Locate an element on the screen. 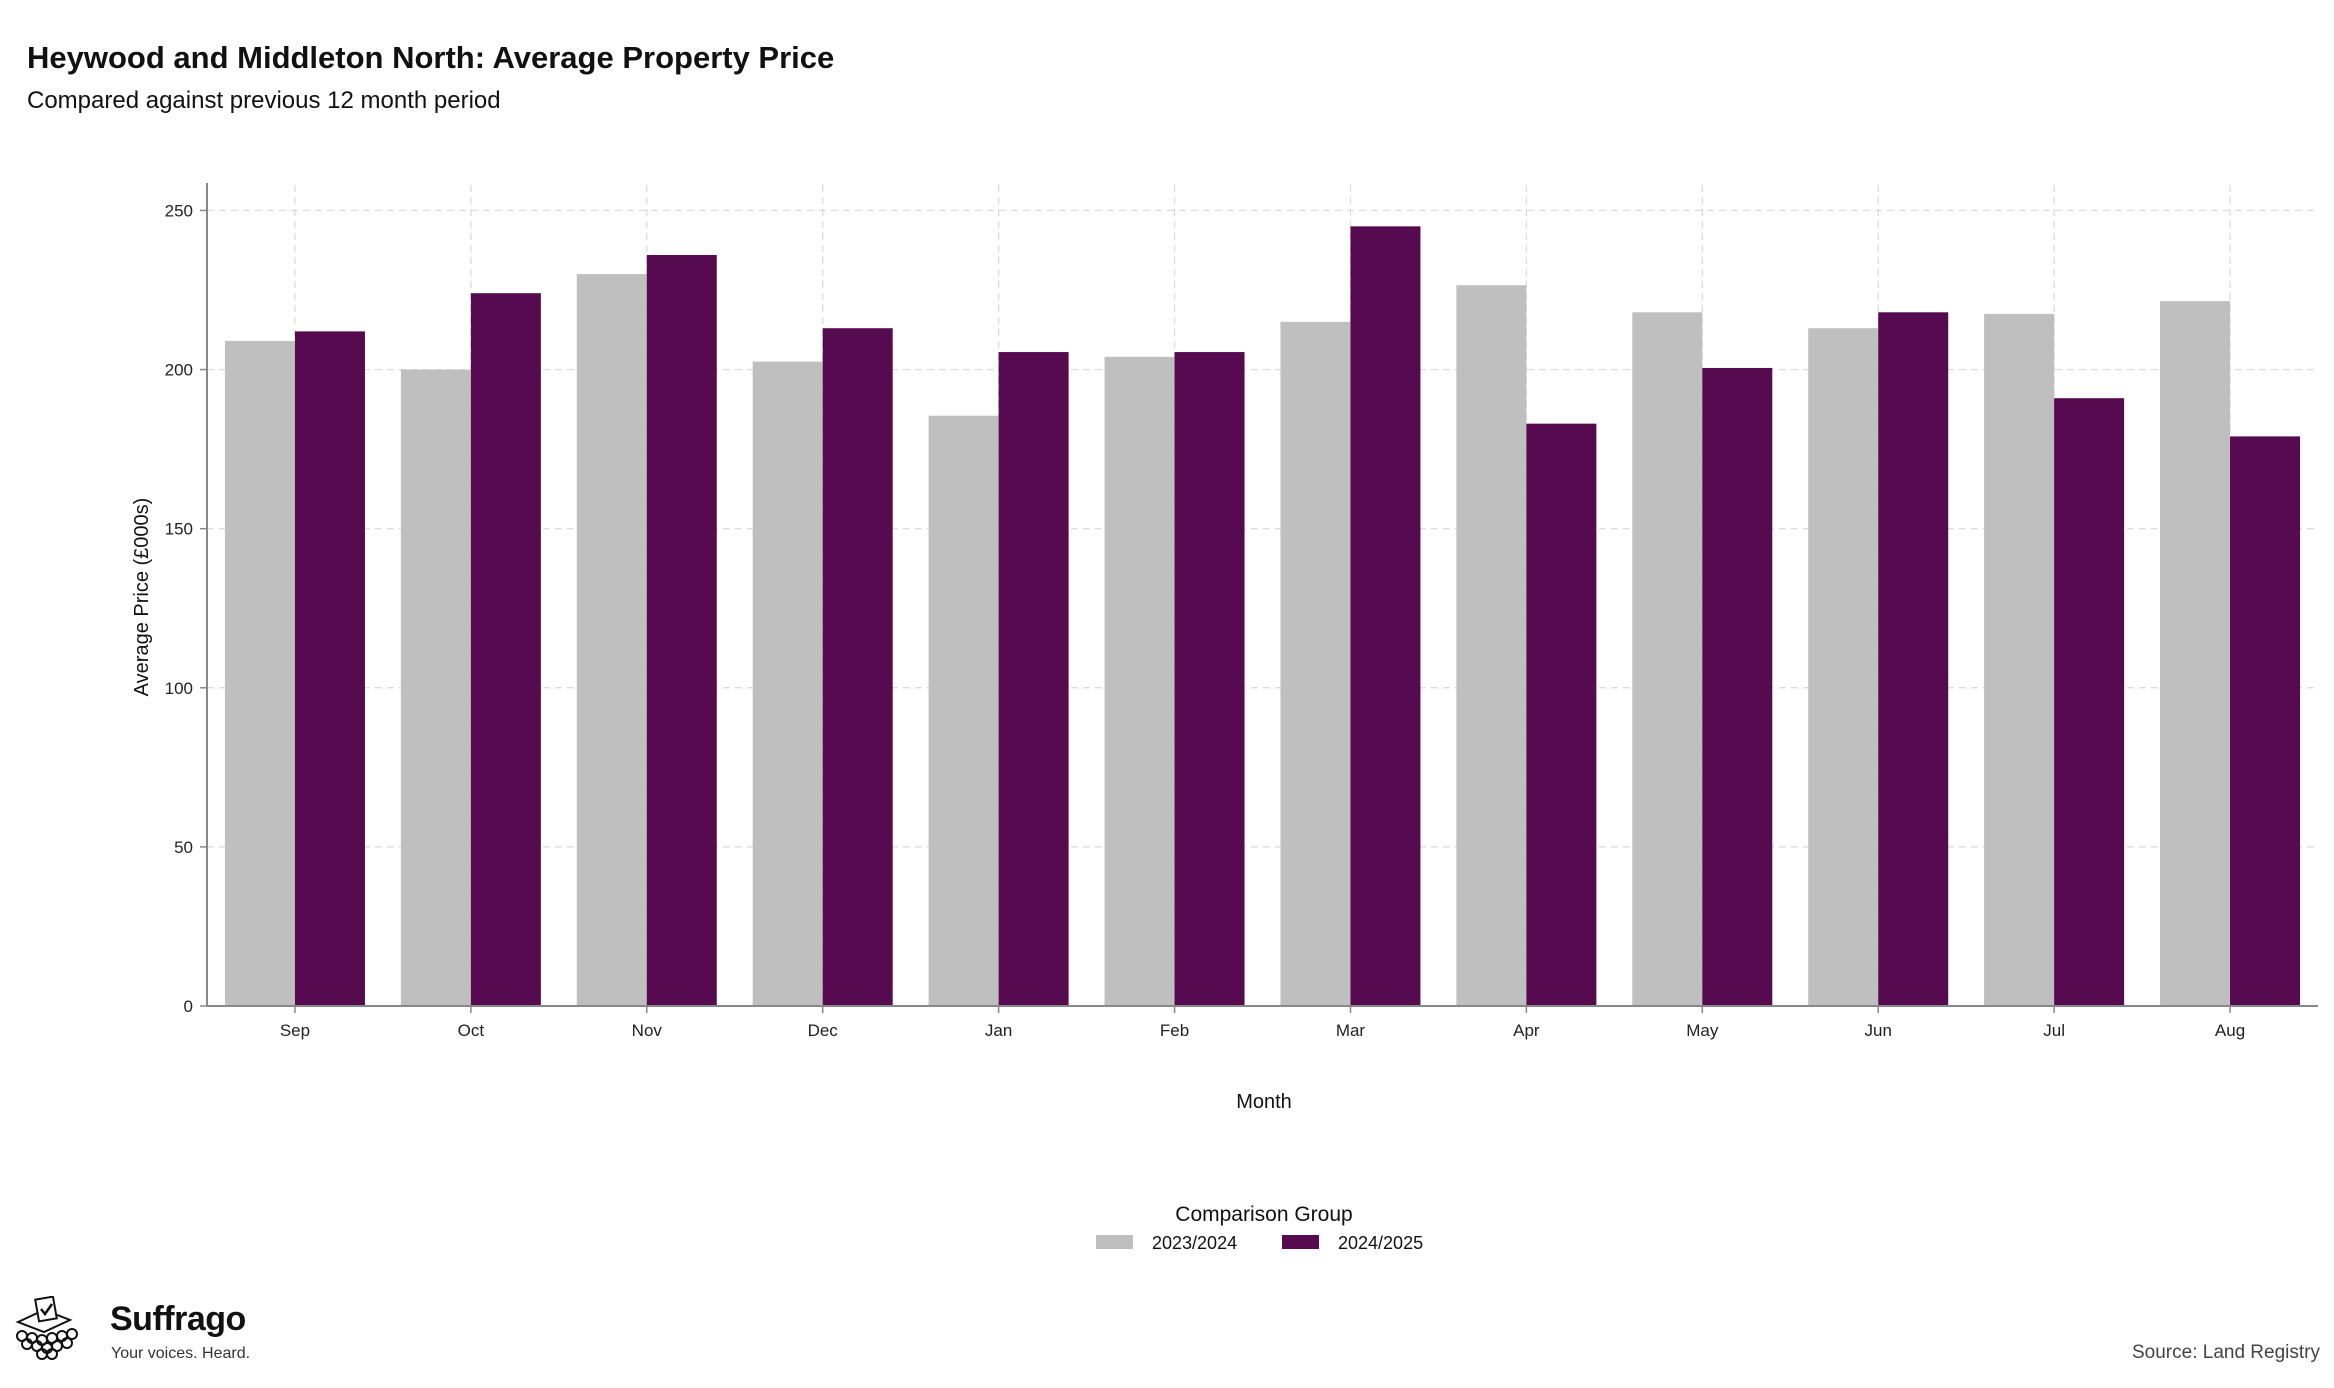 The width and height of the screenshot is (2334, 1388). y-tick-label: 250 is located at coordinates (179, 210).